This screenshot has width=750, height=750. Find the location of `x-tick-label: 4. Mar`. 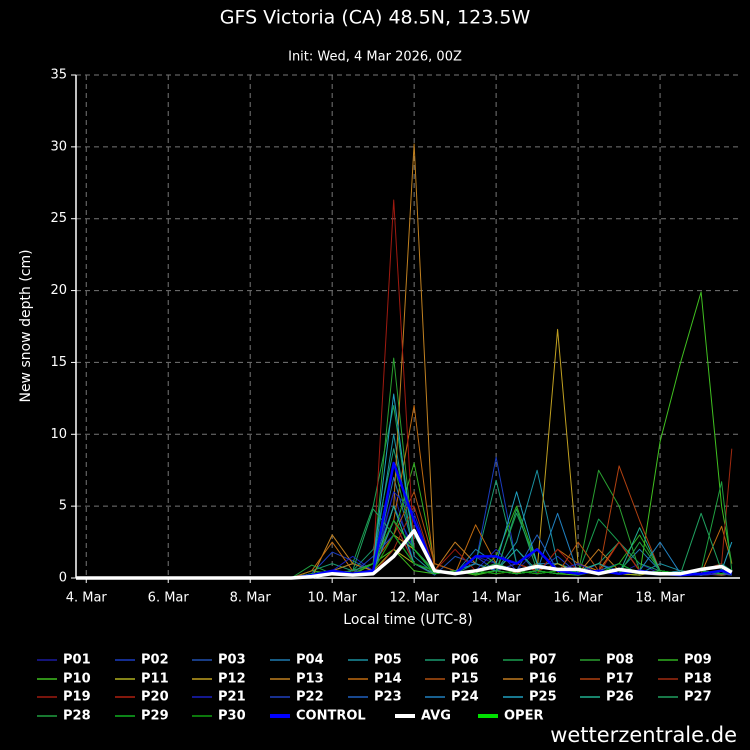

x-tick-label: 4. Mar is located at coordinates (87, 598).